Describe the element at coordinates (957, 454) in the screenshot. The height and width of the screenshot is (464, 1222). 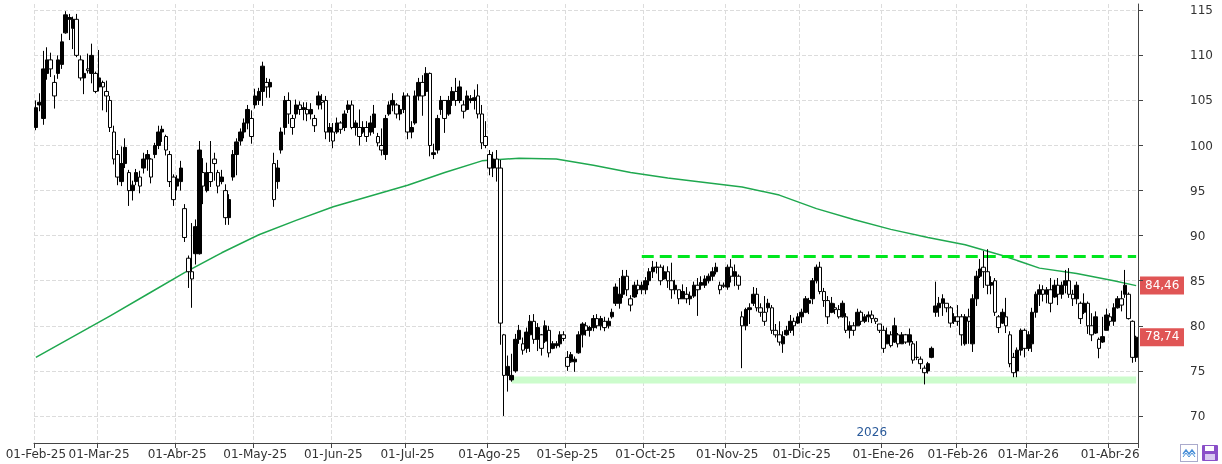
I see `x-tick-label: 01-Feb-26` at that location.